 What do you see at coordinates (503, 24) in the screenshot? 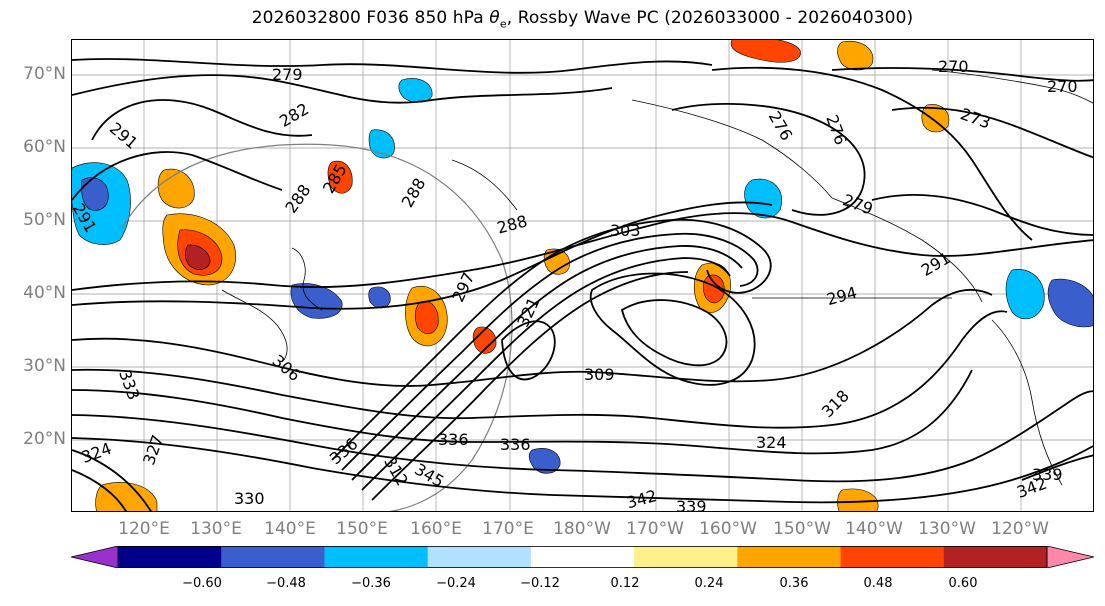
I see `title-subscript: e` at bounding box center [503, 24].